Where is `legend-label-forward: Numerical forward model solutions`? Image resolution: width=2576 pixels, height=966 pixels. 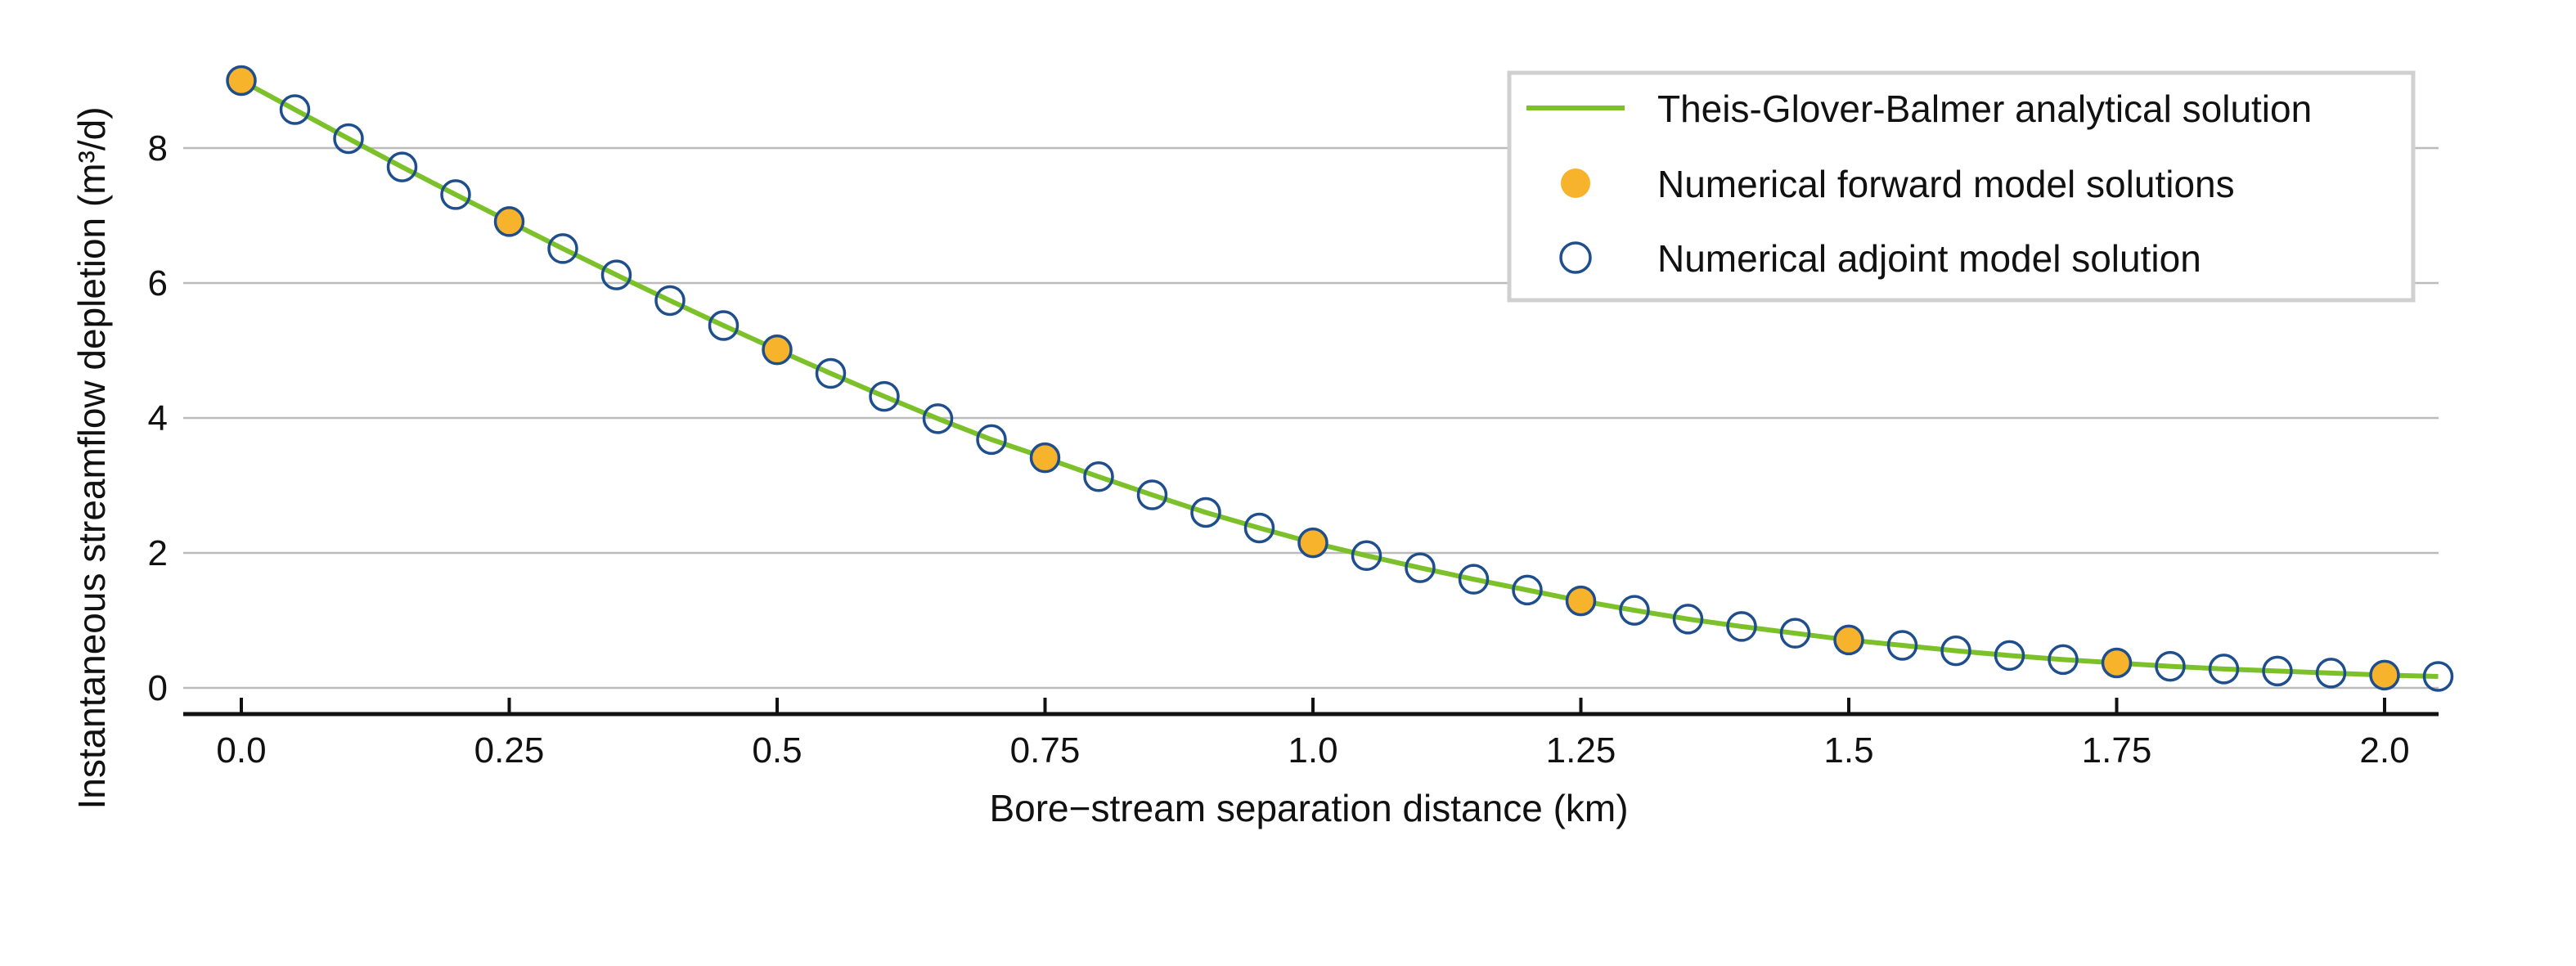
legend-label-forward: Numerical forward model solutions is located at coordinates (1946, 184).